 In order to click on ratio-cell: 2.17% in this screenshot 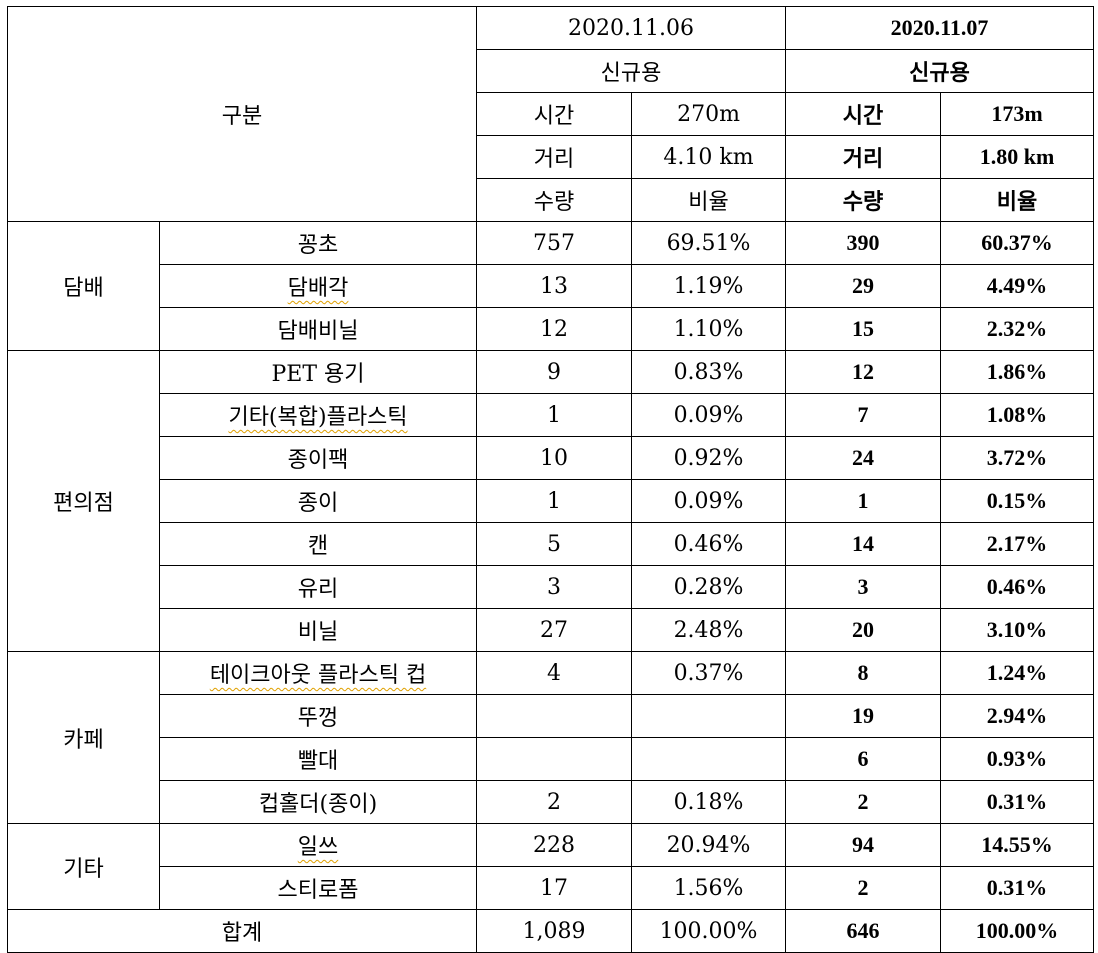, I will do `click(1017, 544)`.